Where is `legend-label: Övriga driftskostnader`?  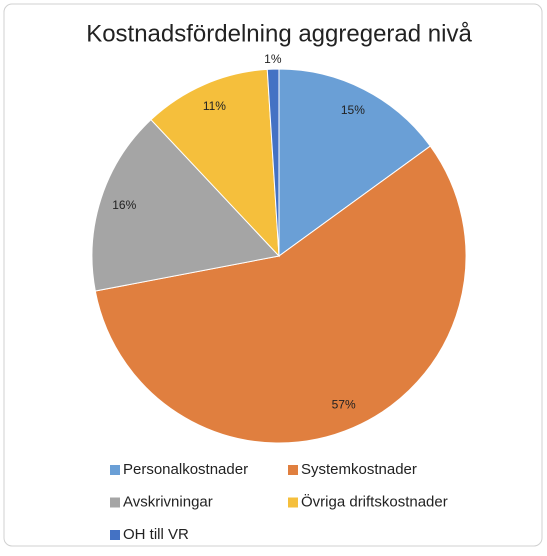 legend-label: Övriga driftskostnader is located at coordinates (374, 501).